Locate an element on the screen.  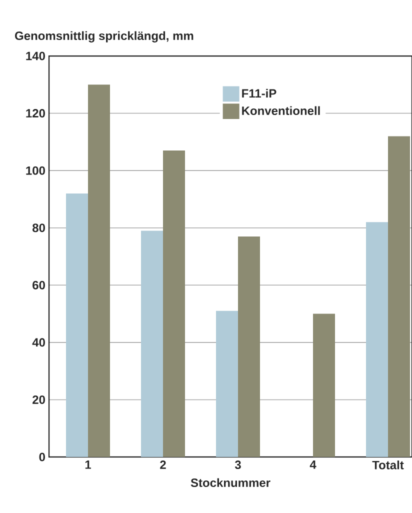
legend-label: Konventionell is located at coordinates (281, 111).